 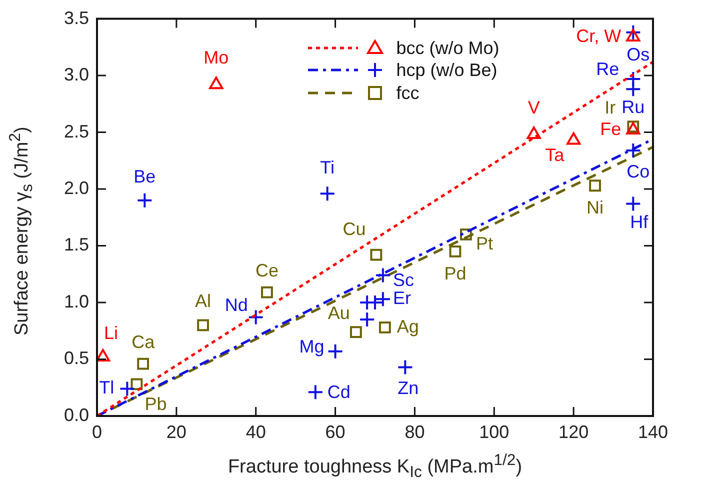 What do you see at coordinates (448, 48) in the screenshot?
I see `legend-label: bcc (w/o Mo)` at bounding box center [448, 48].